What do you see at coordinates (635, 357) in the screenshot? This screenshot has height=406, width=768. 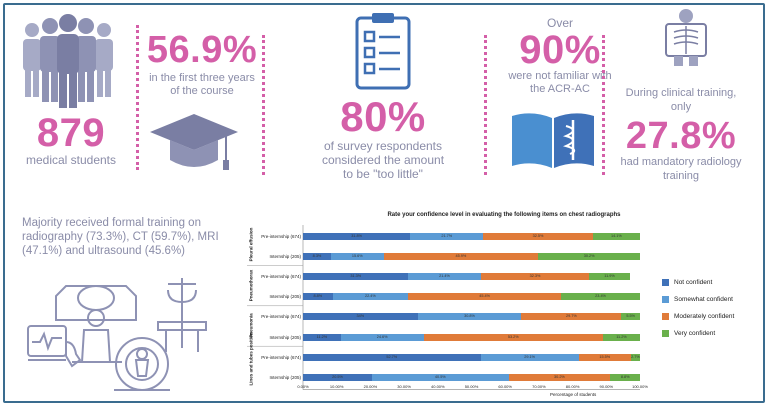 I see `bar-segment-very-confident: 2.7%` at bounding box center [635, 357].